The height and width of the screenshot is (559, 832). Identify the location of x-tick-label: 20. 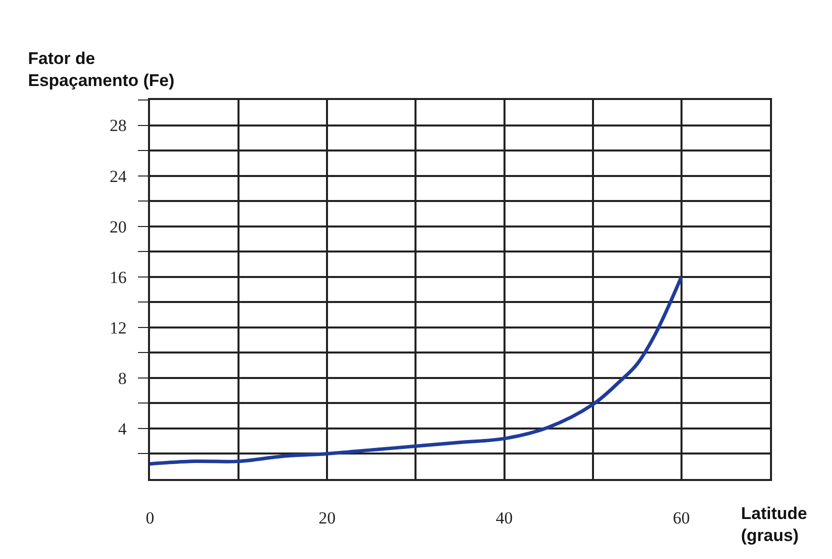
(327, 518).